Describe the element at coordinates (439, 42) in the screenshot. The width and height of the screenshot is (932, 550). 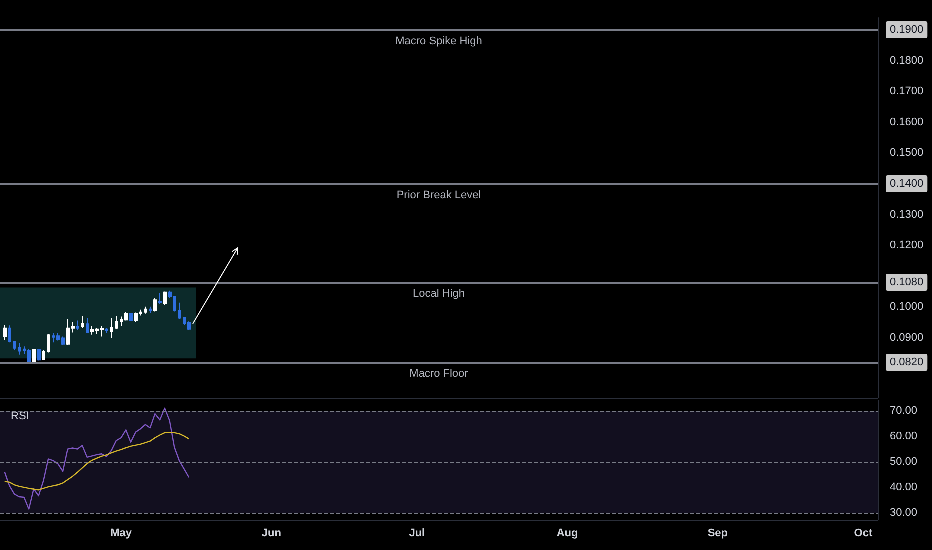
I see `ref-line-label: Macro Spike High` at that location.